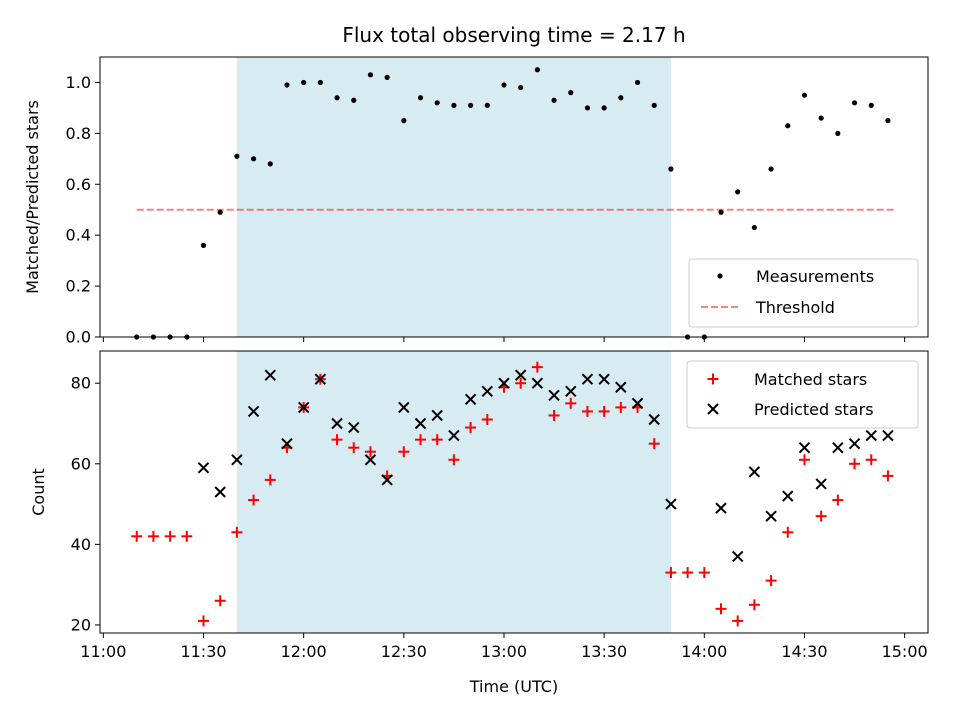 The height and width of the screenshot is (720, 960). Describe the element at coordinates (81, 463) in the screenshot. I see `bottom-y-tick-label: 60` at that location.